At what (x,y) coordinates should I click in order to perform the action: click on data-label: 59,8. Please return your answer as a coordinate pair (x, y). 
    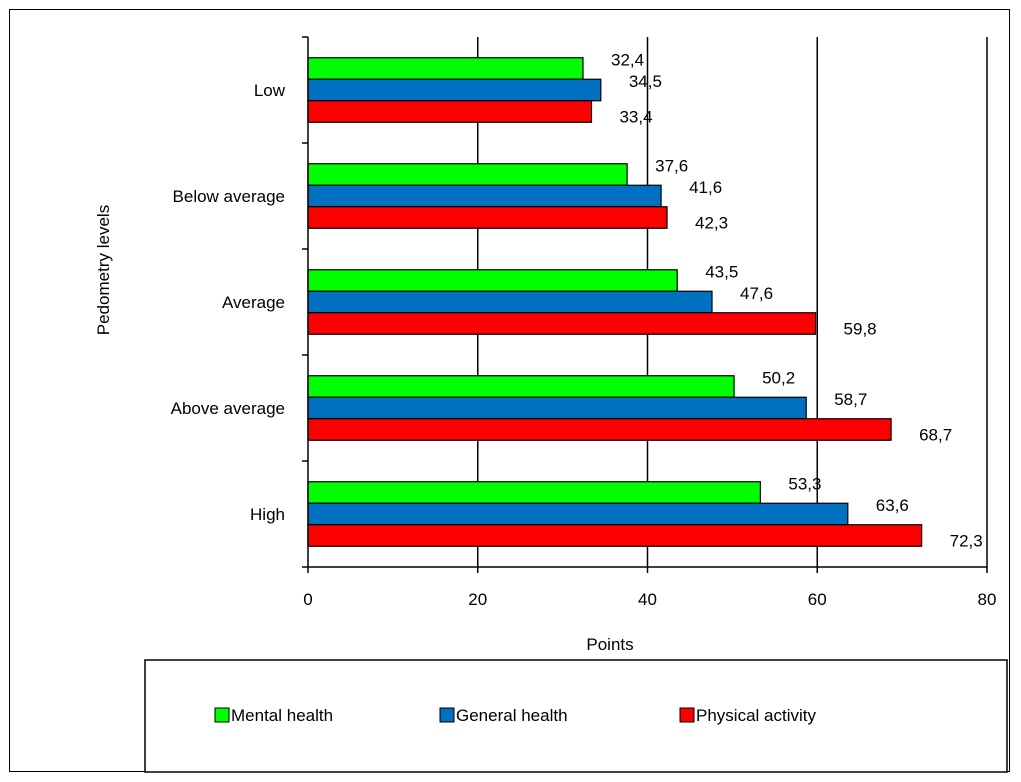
    Looking at the image, I should click on (860, 329).